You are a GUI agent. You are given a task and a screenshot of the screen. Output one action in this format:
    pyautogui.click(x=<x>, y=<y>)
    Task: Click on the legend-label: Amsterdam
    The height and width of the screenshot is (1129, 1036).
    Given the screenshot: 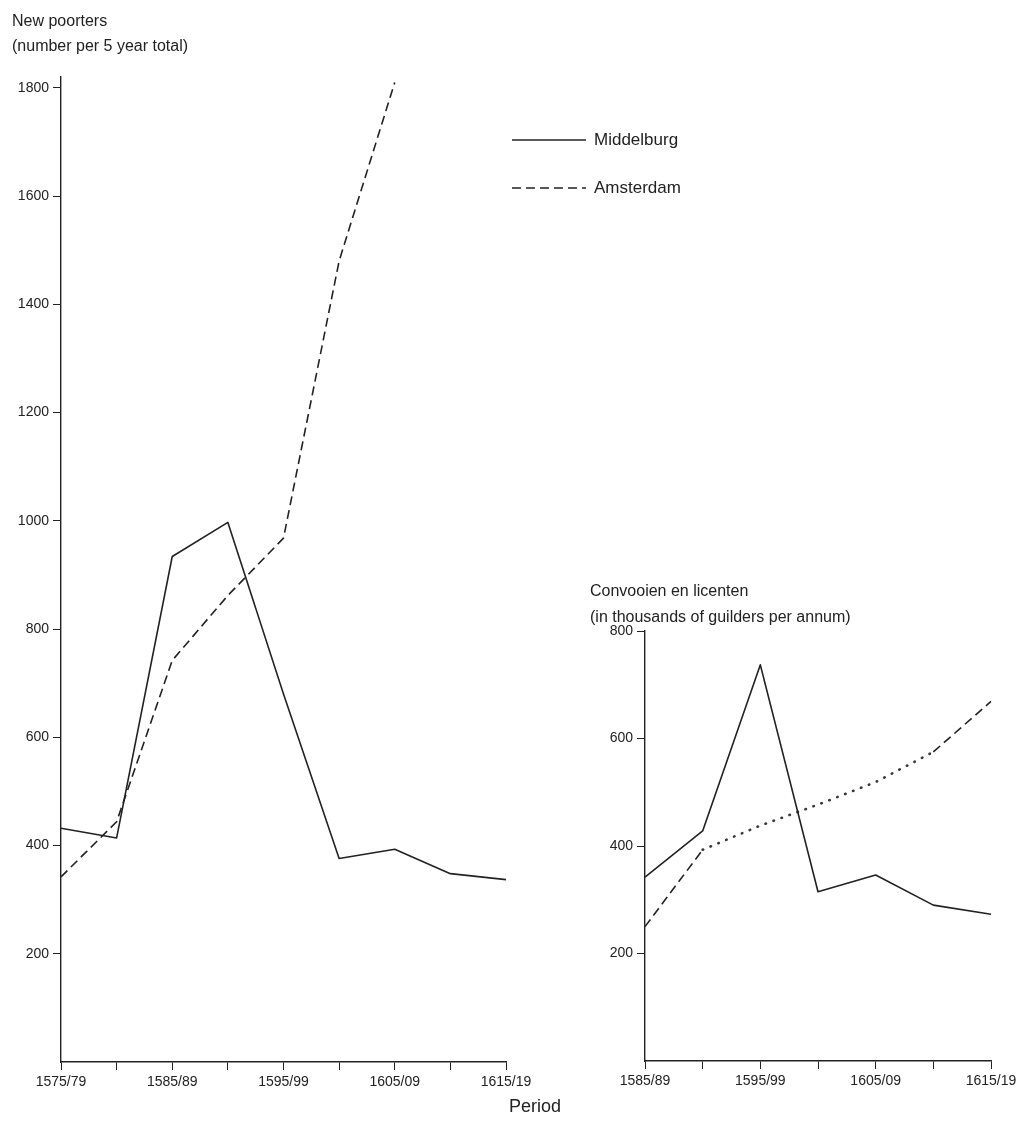 What is the action you would take?
    pyautogui.click(x=637, y=187)
    